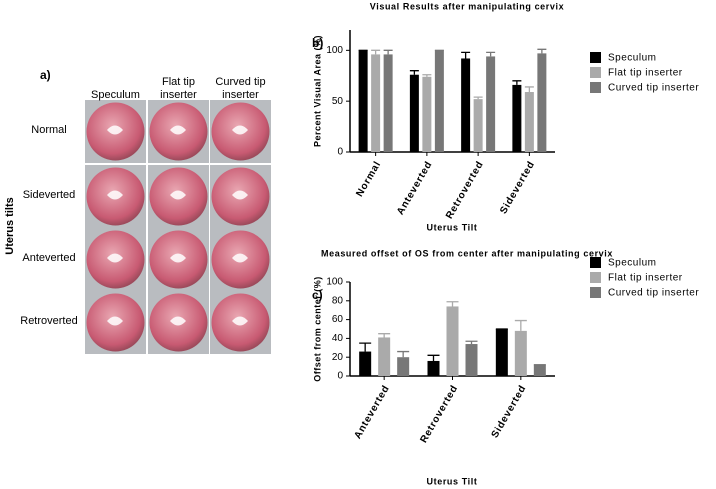 This screenshot has width=716, height=489. Describe the element at coordinates (338, 357) in the screenshot. I see `y-tick-label: 20` at that location.